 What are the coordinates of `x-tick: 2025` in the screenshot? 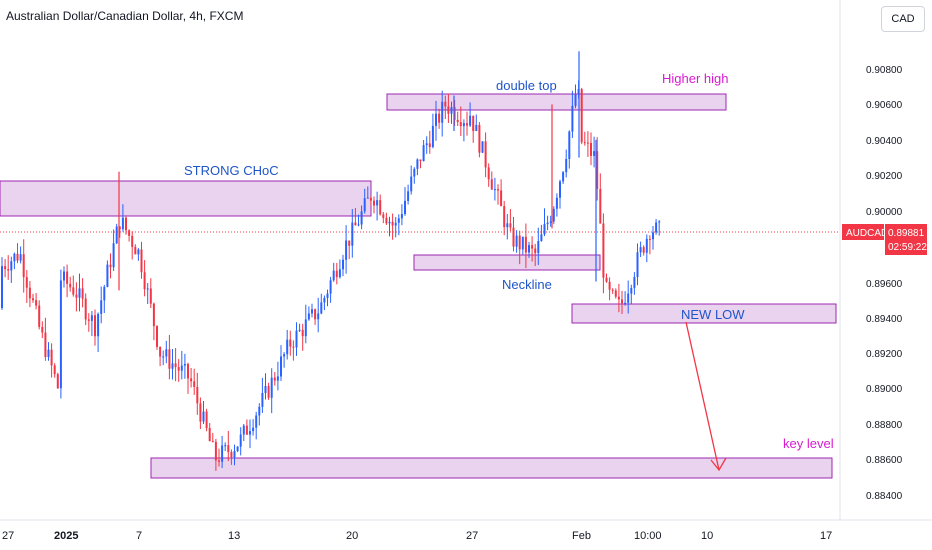 It's located at (66, 536).